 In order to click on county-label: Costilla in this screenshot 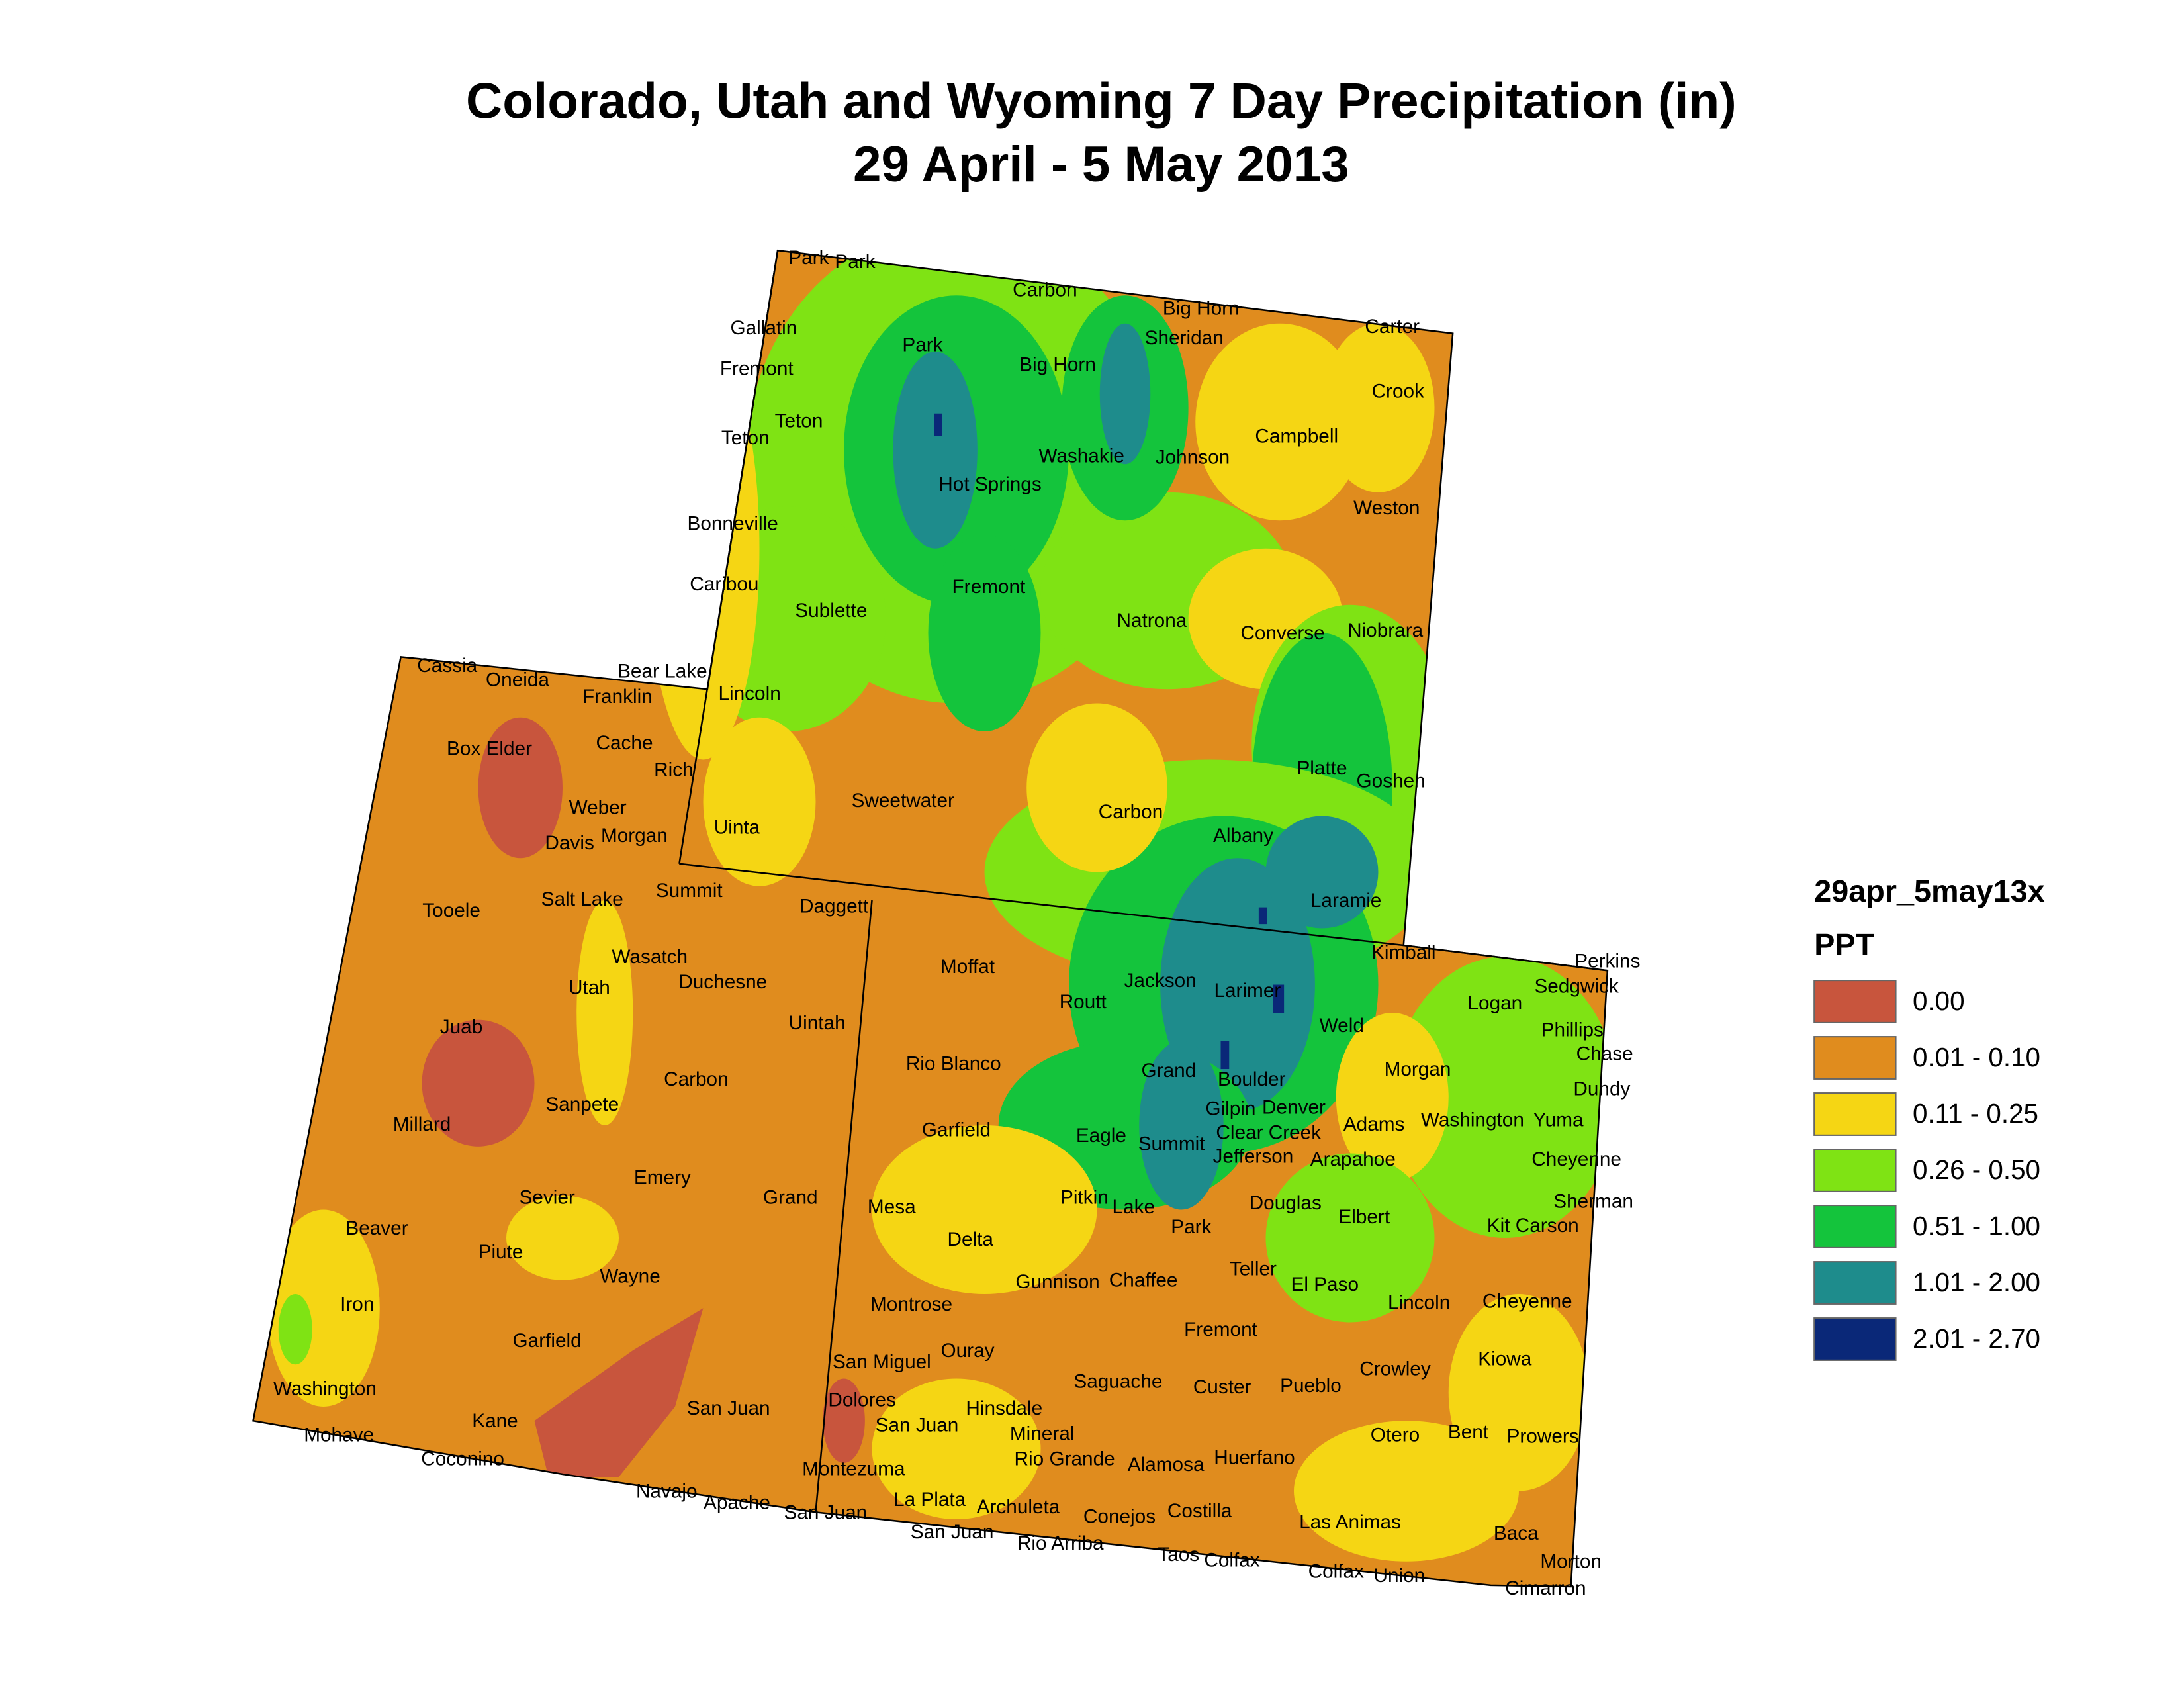, I will do `click(1199, 1511)`.